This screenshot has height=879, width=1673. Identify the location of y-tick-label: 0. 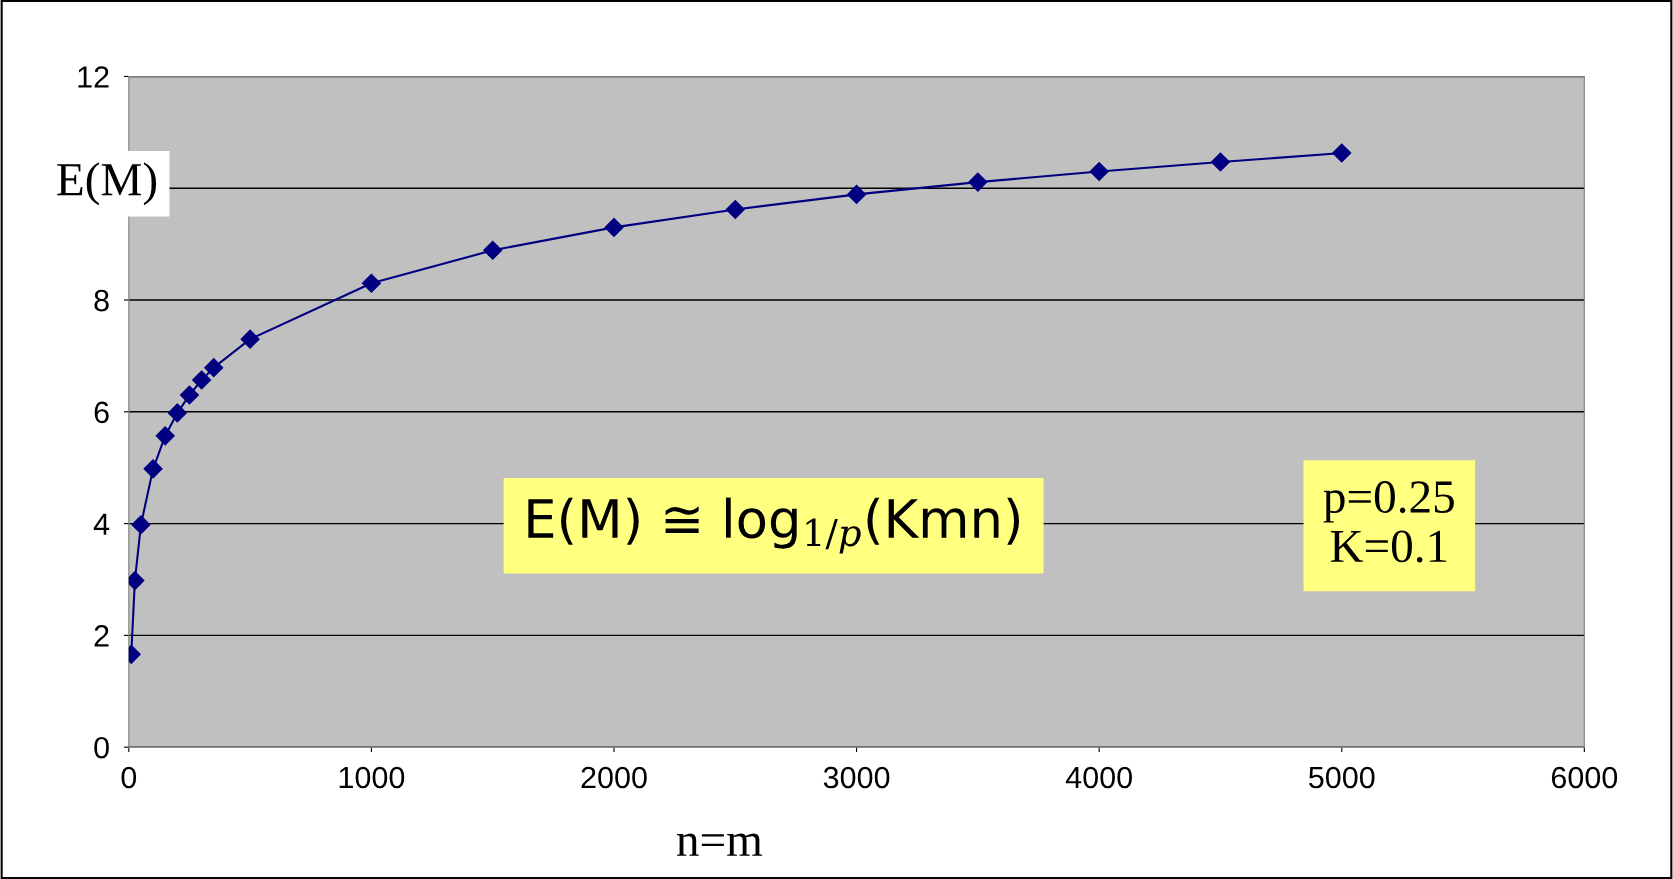
(101, 747).